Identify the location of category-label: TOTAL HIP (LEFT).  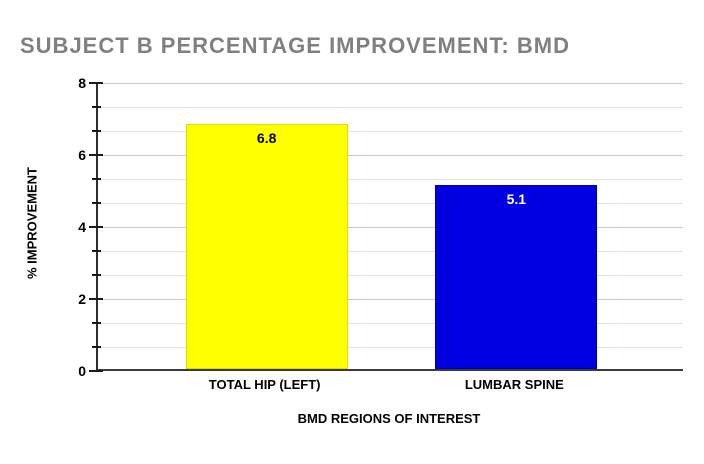
(264, 384).